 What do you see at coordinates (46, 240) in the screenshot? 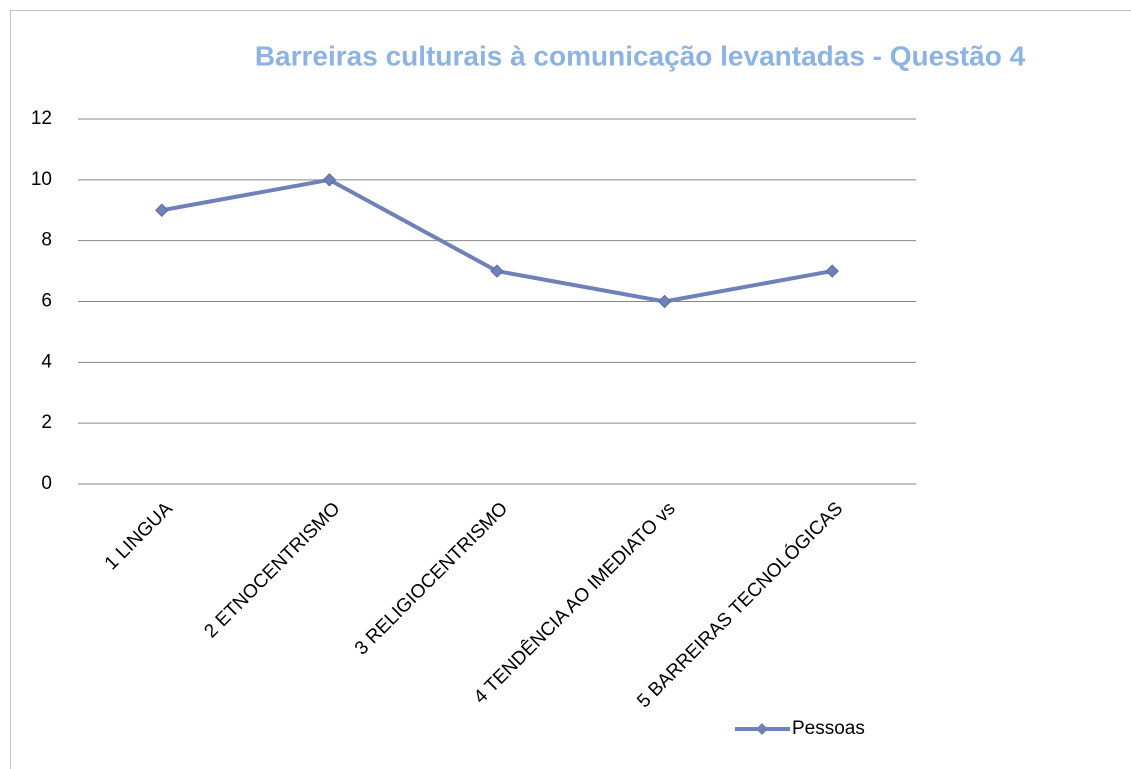
I see `y-tick-label: 8` at bounding box center [46, 240].